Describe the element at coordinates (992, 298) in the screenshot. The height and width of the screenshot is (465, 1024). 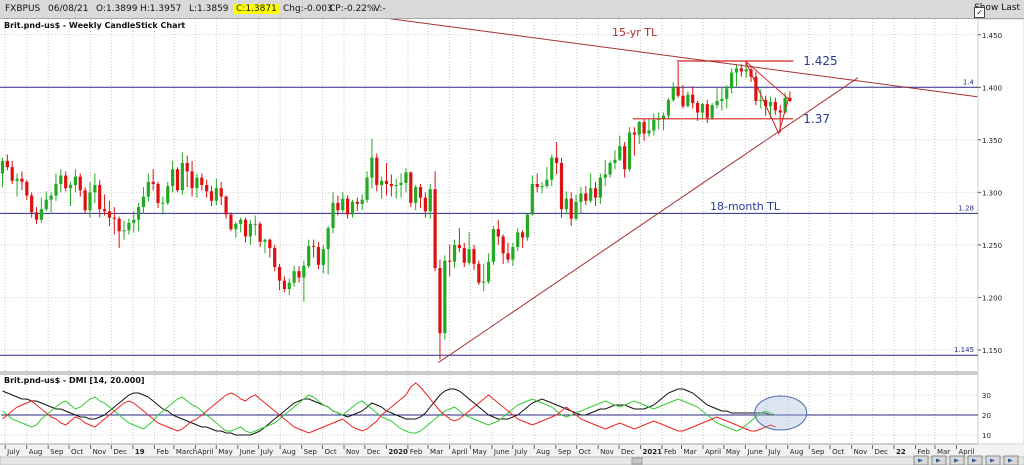
I see `y-tick-label: 1.200` at that location.